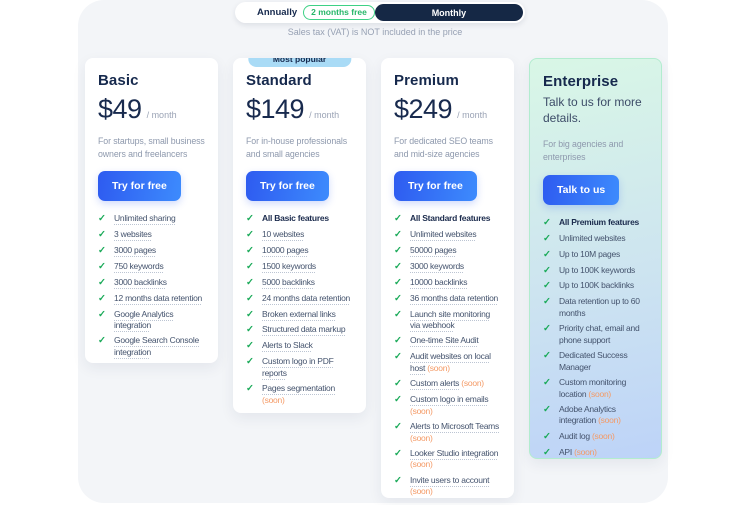 The height and width of the screenshot is (505, 750). What do you see at coordinates (456, 459) in the screenshot?
I see `feature-text: Looker Studio integration (soon)` at bounding box center [456, 459].